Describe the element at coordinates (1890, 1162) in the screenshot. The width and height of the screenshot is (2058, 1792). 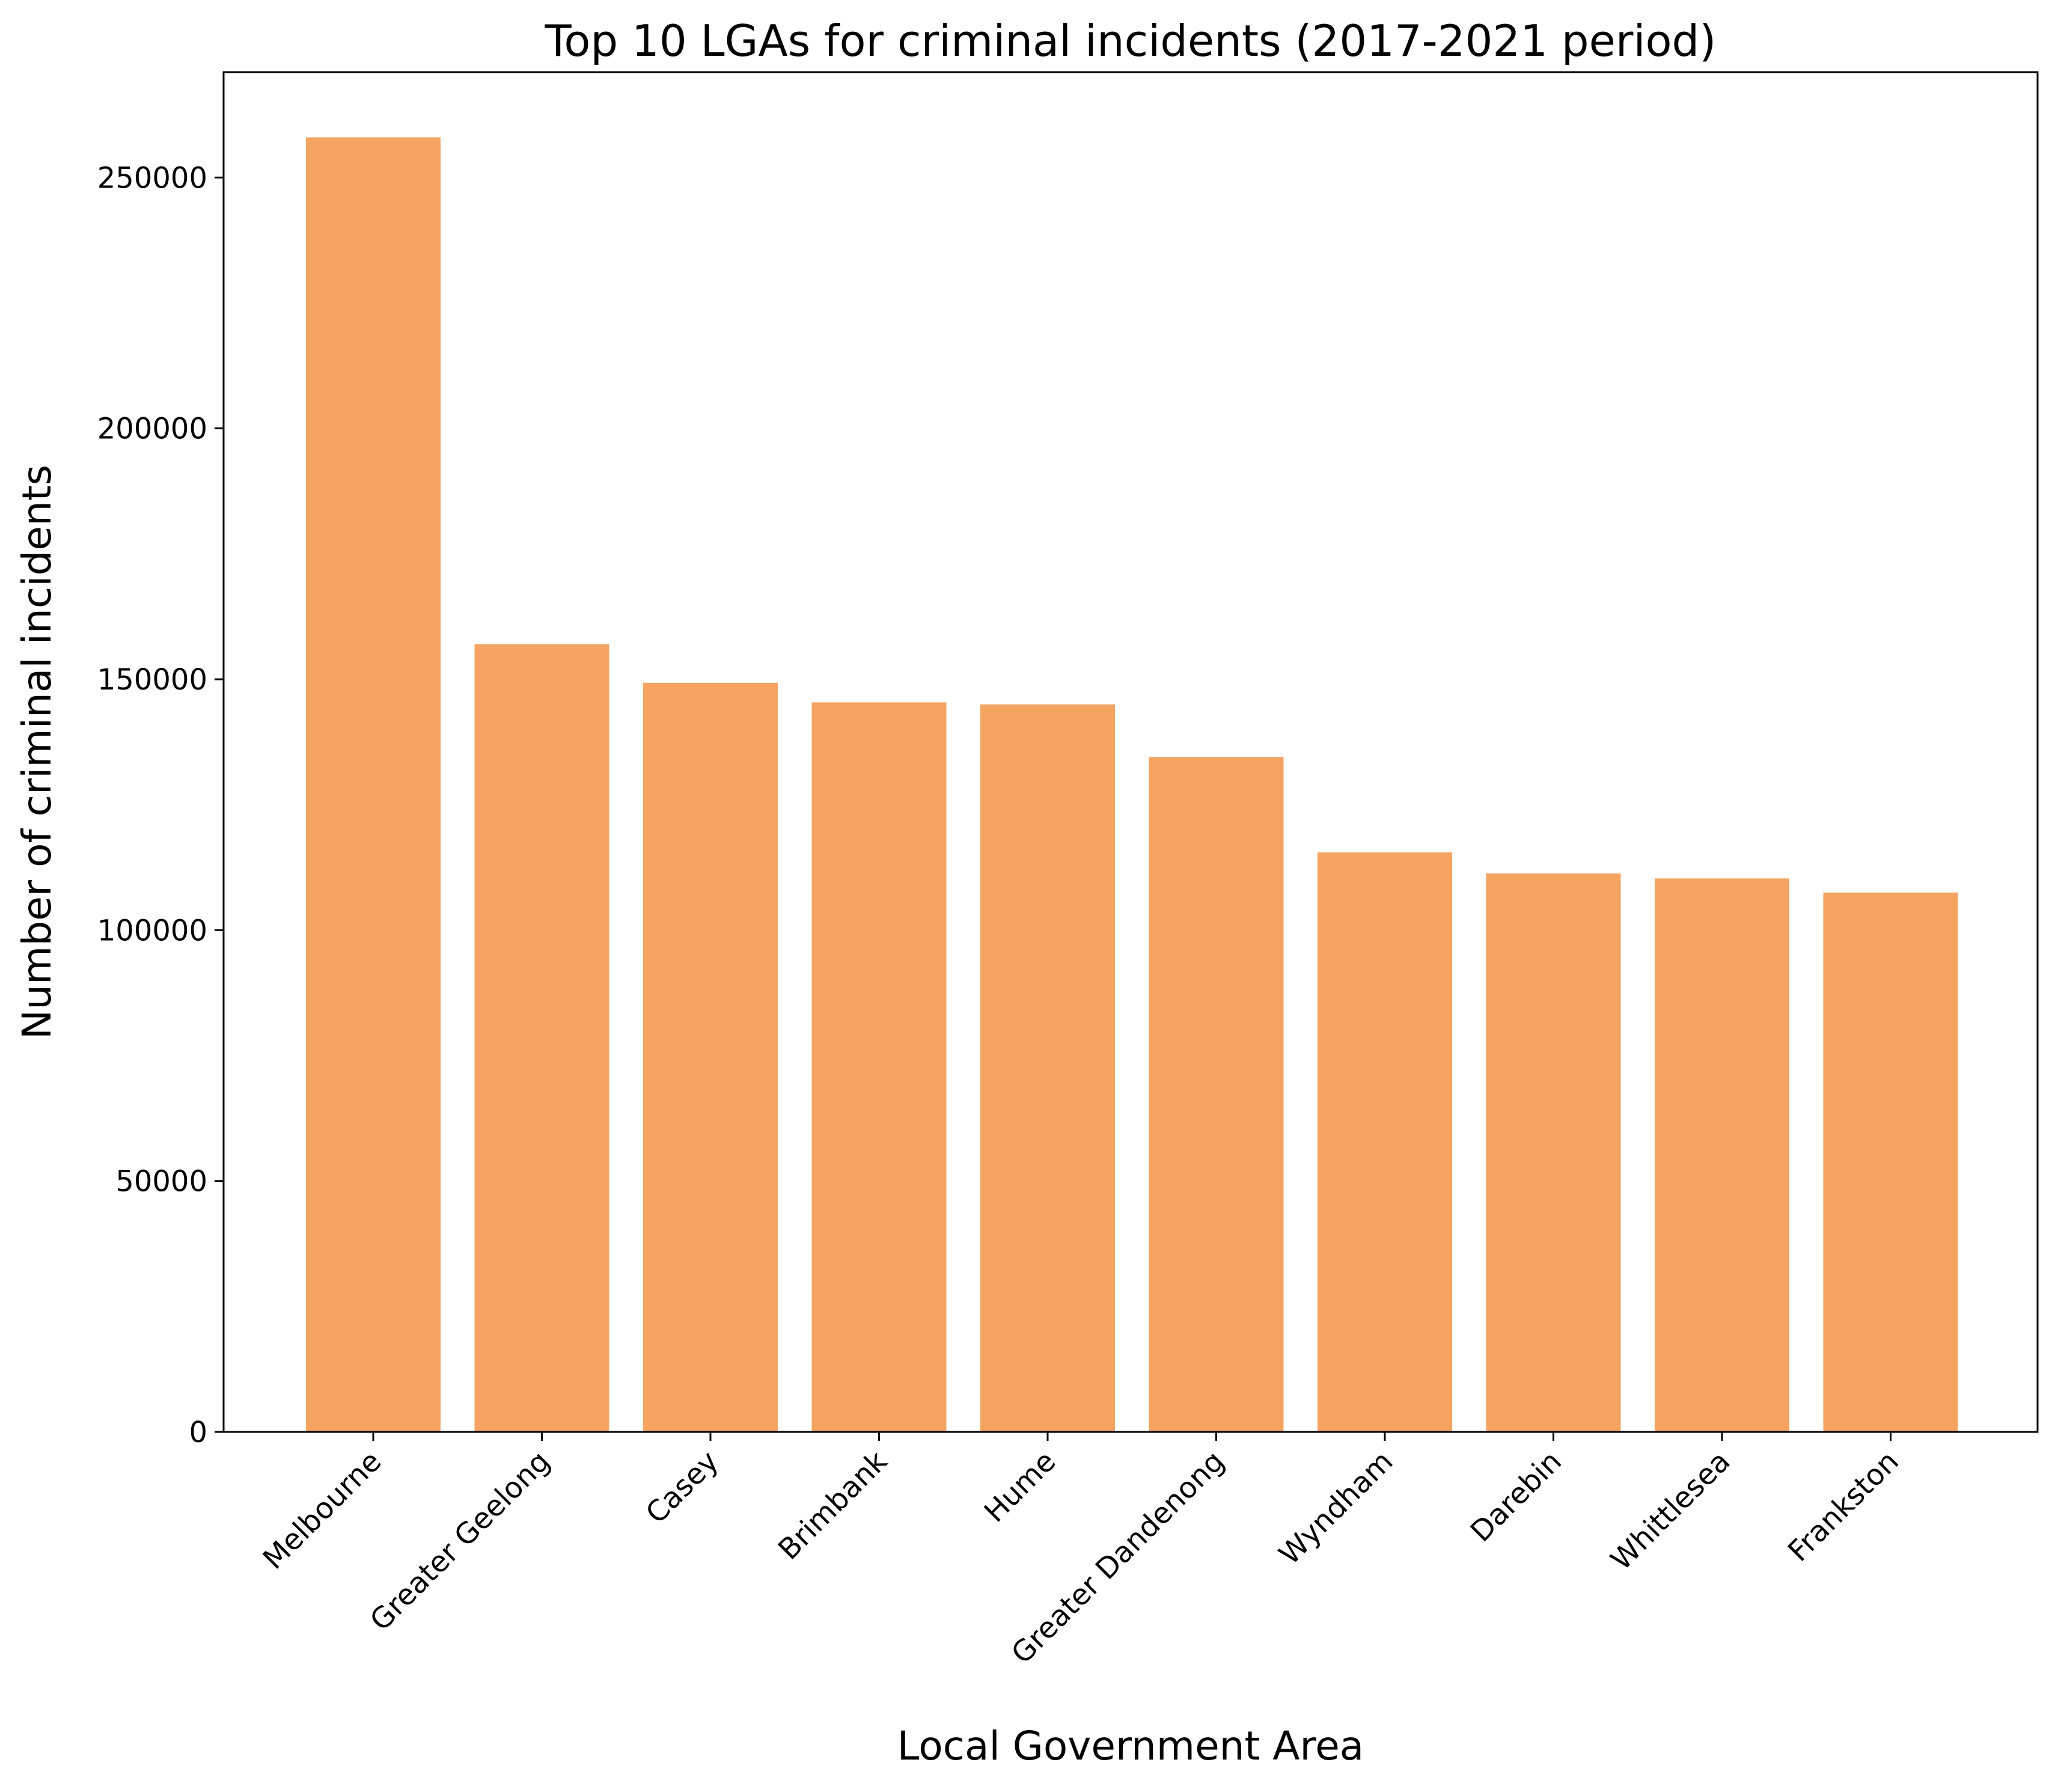
I see `bar-frankston` at that location.